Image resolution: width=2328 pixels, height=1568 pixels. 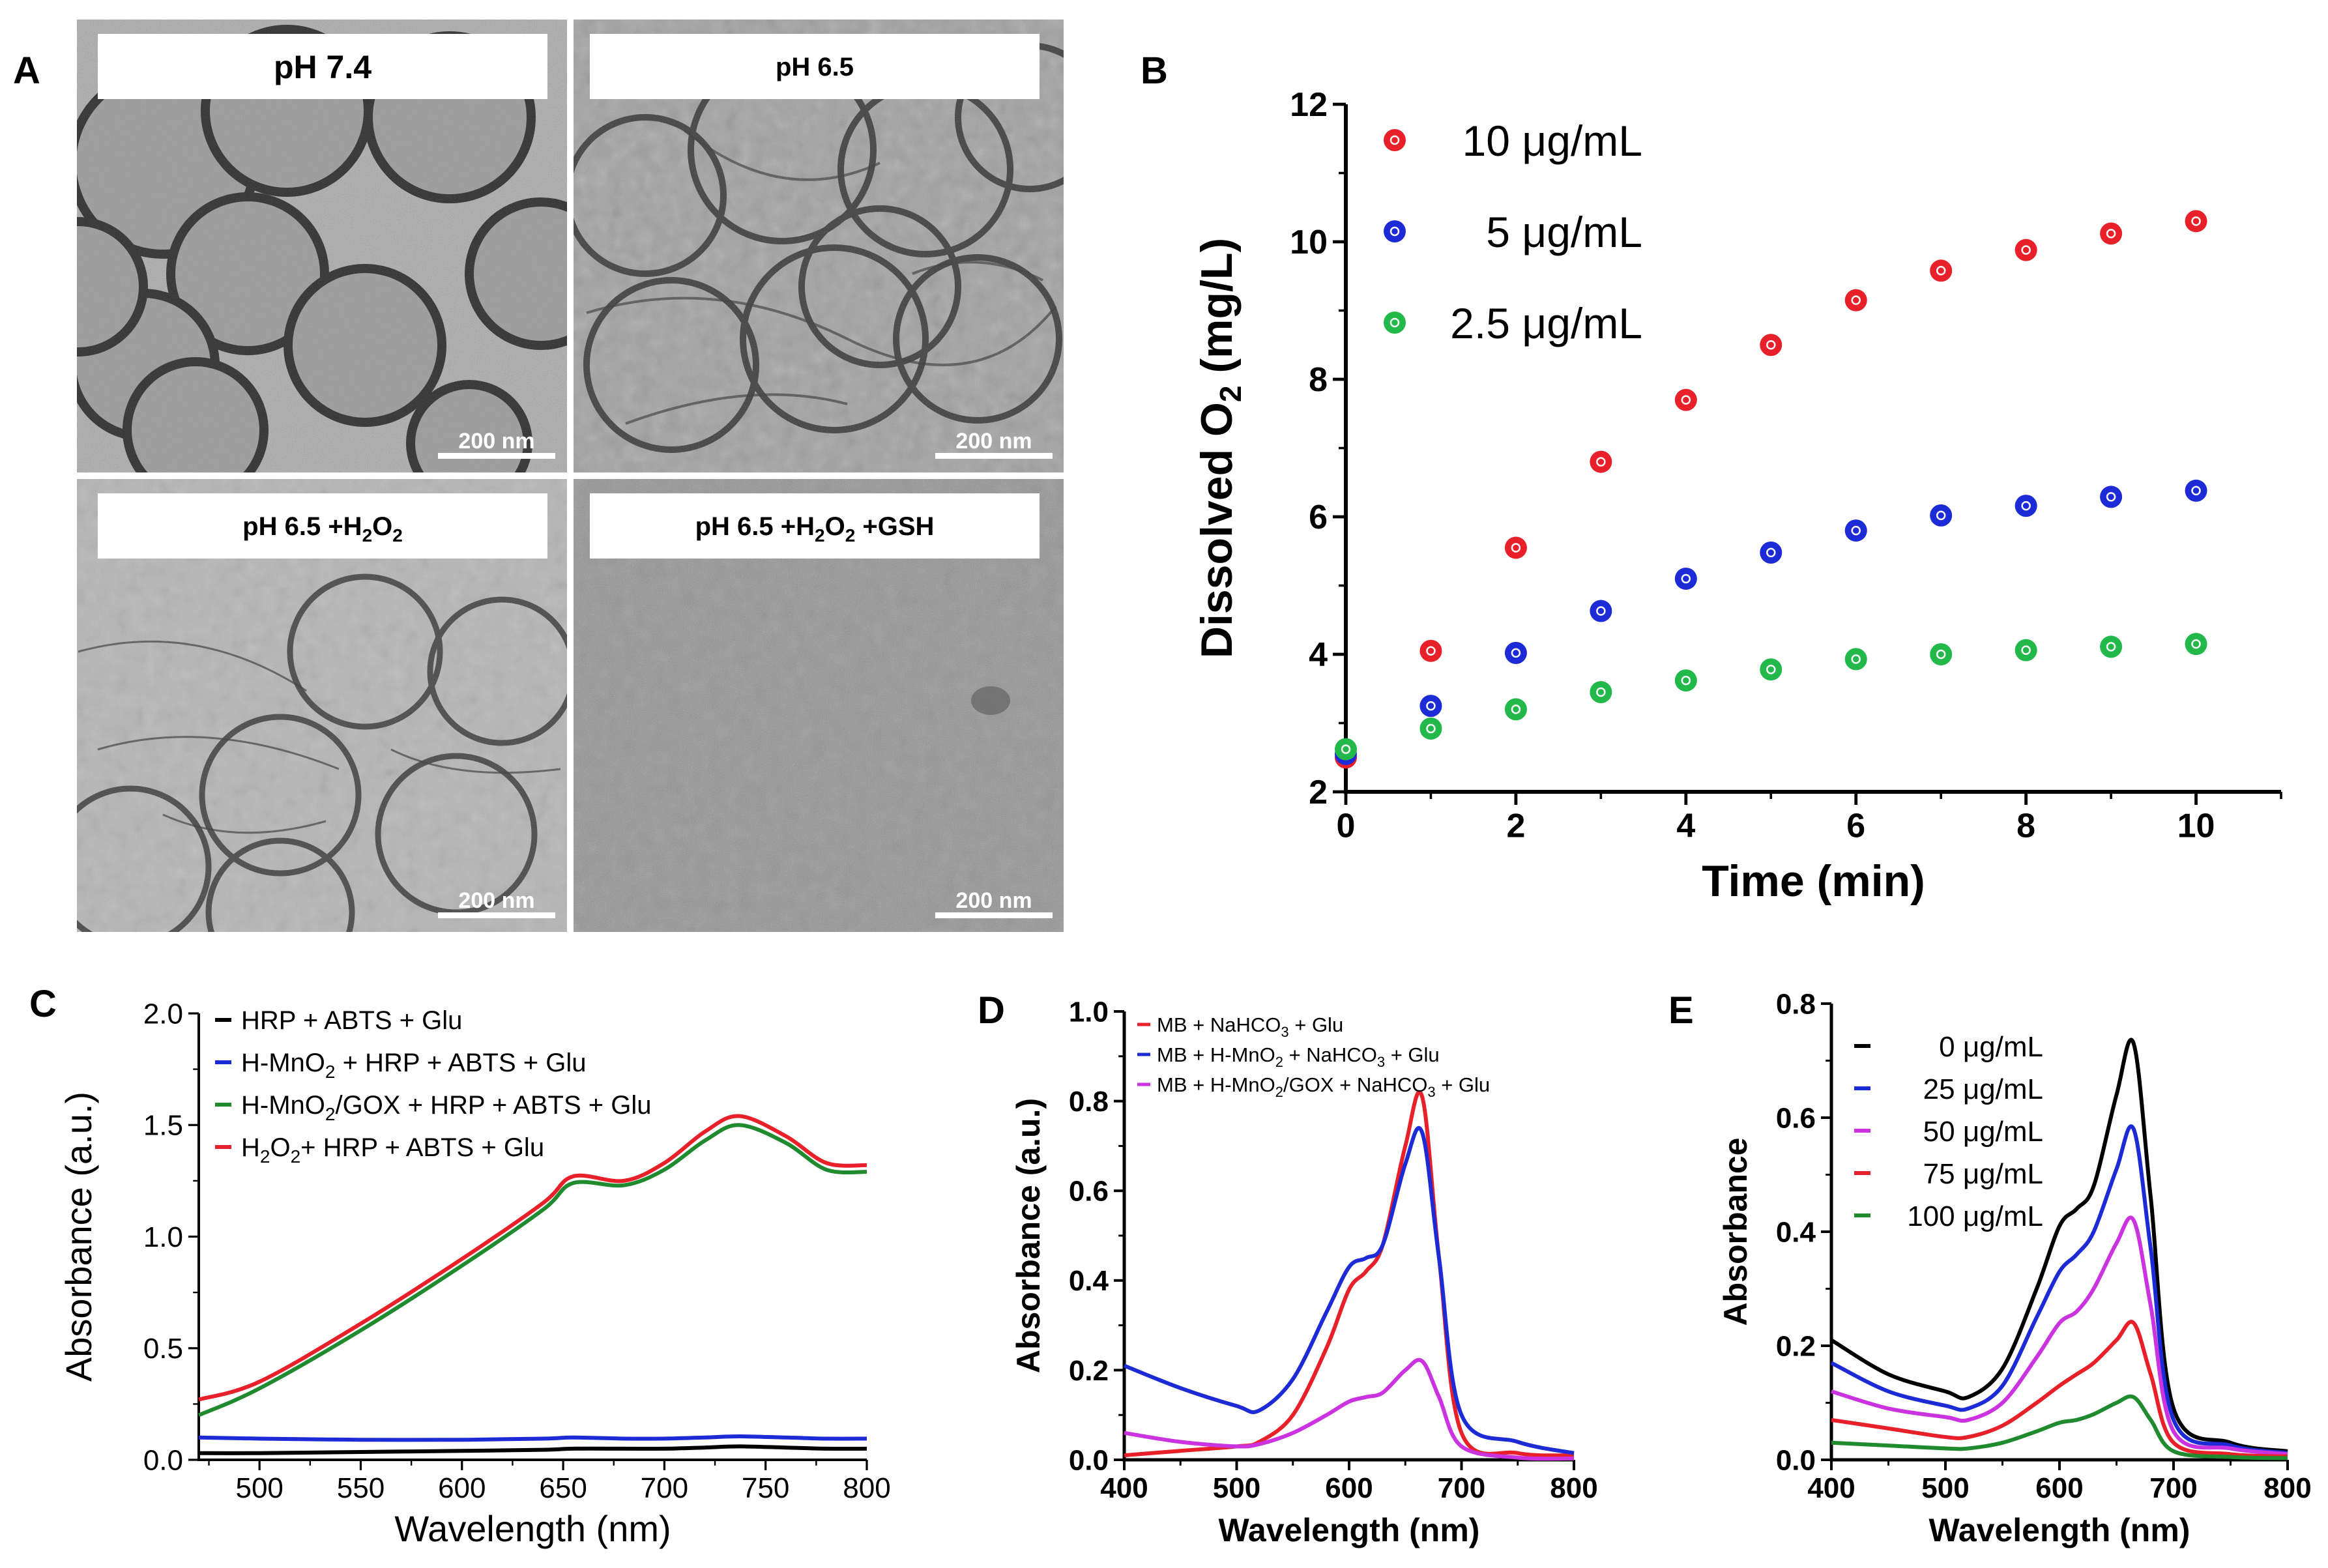 I want to click on y-tick-label: 2.0, so click(x=163, y=1014).